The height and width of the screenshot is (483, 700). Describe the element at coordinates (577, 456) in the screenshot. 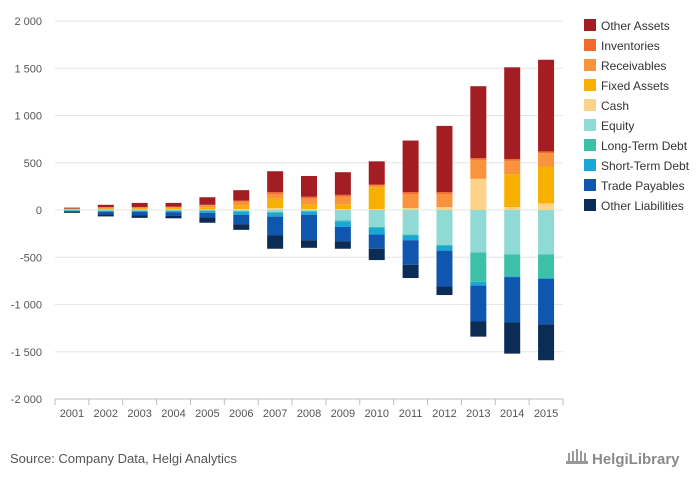

I see `library-building-icon` at that location.